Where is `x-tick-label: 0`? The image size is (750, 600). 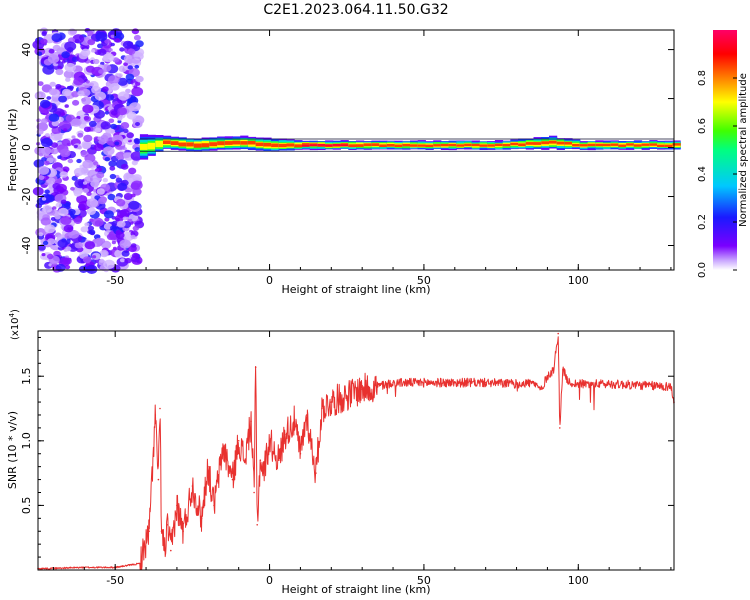
x-tick-label: 0 is located at coordinates (269, 280).